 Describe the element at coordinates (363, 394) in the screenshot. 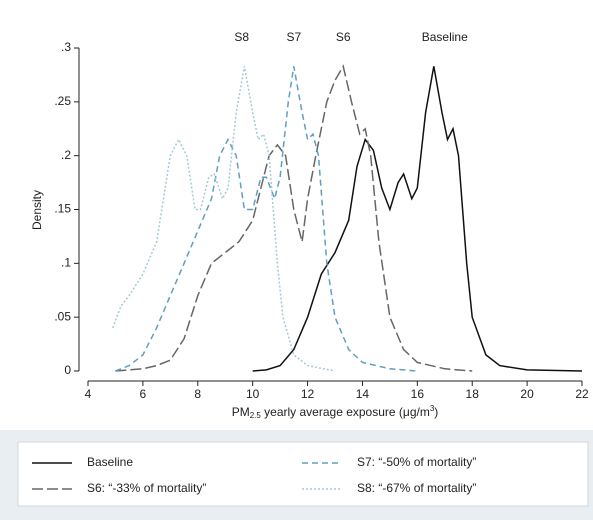

I see `x-tick-label: 14` at that location.